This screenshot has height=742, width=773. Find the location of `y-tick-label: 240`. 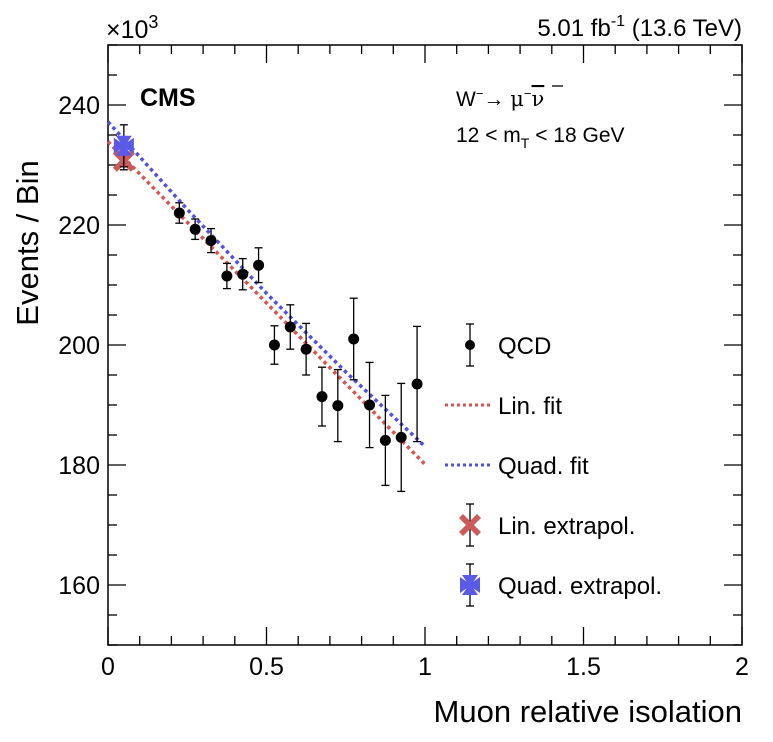

y-tick-label: 240 is located at coordinates (79, 106).